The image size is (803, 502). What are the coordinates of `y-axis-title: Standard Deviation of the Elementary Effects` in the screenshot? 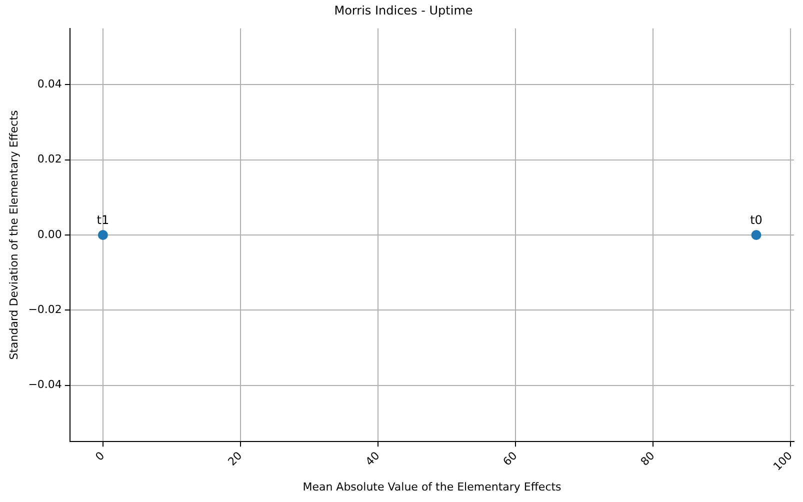 It's located at (13, 235).